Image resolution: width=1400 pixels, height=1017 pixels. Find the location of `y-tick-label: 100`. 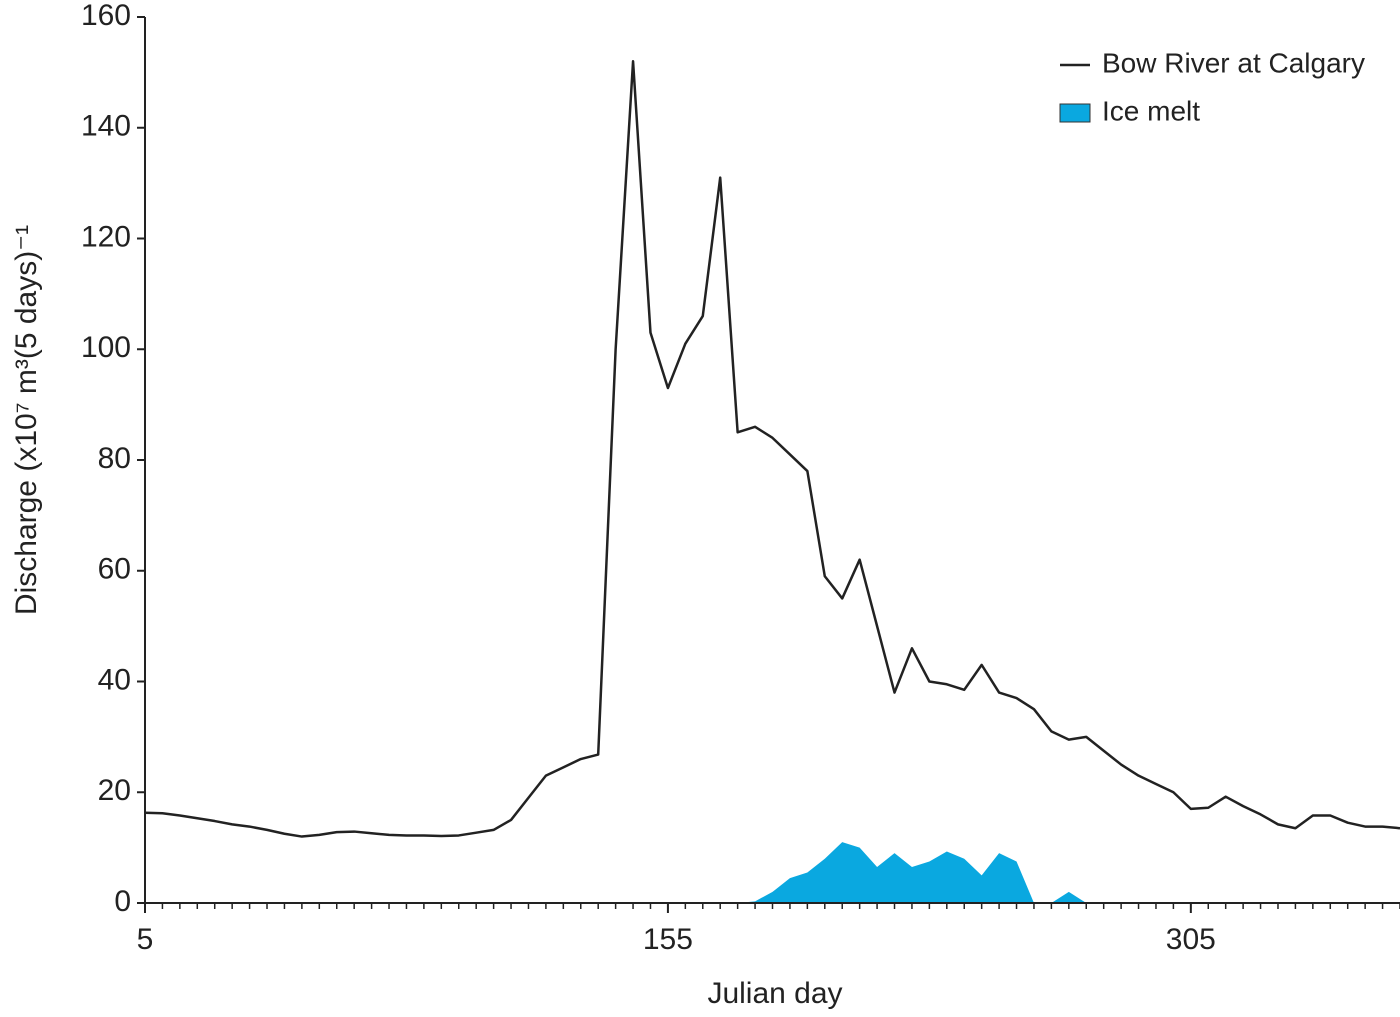

y-tick-label: 100 is located at coordinates (106, 347).